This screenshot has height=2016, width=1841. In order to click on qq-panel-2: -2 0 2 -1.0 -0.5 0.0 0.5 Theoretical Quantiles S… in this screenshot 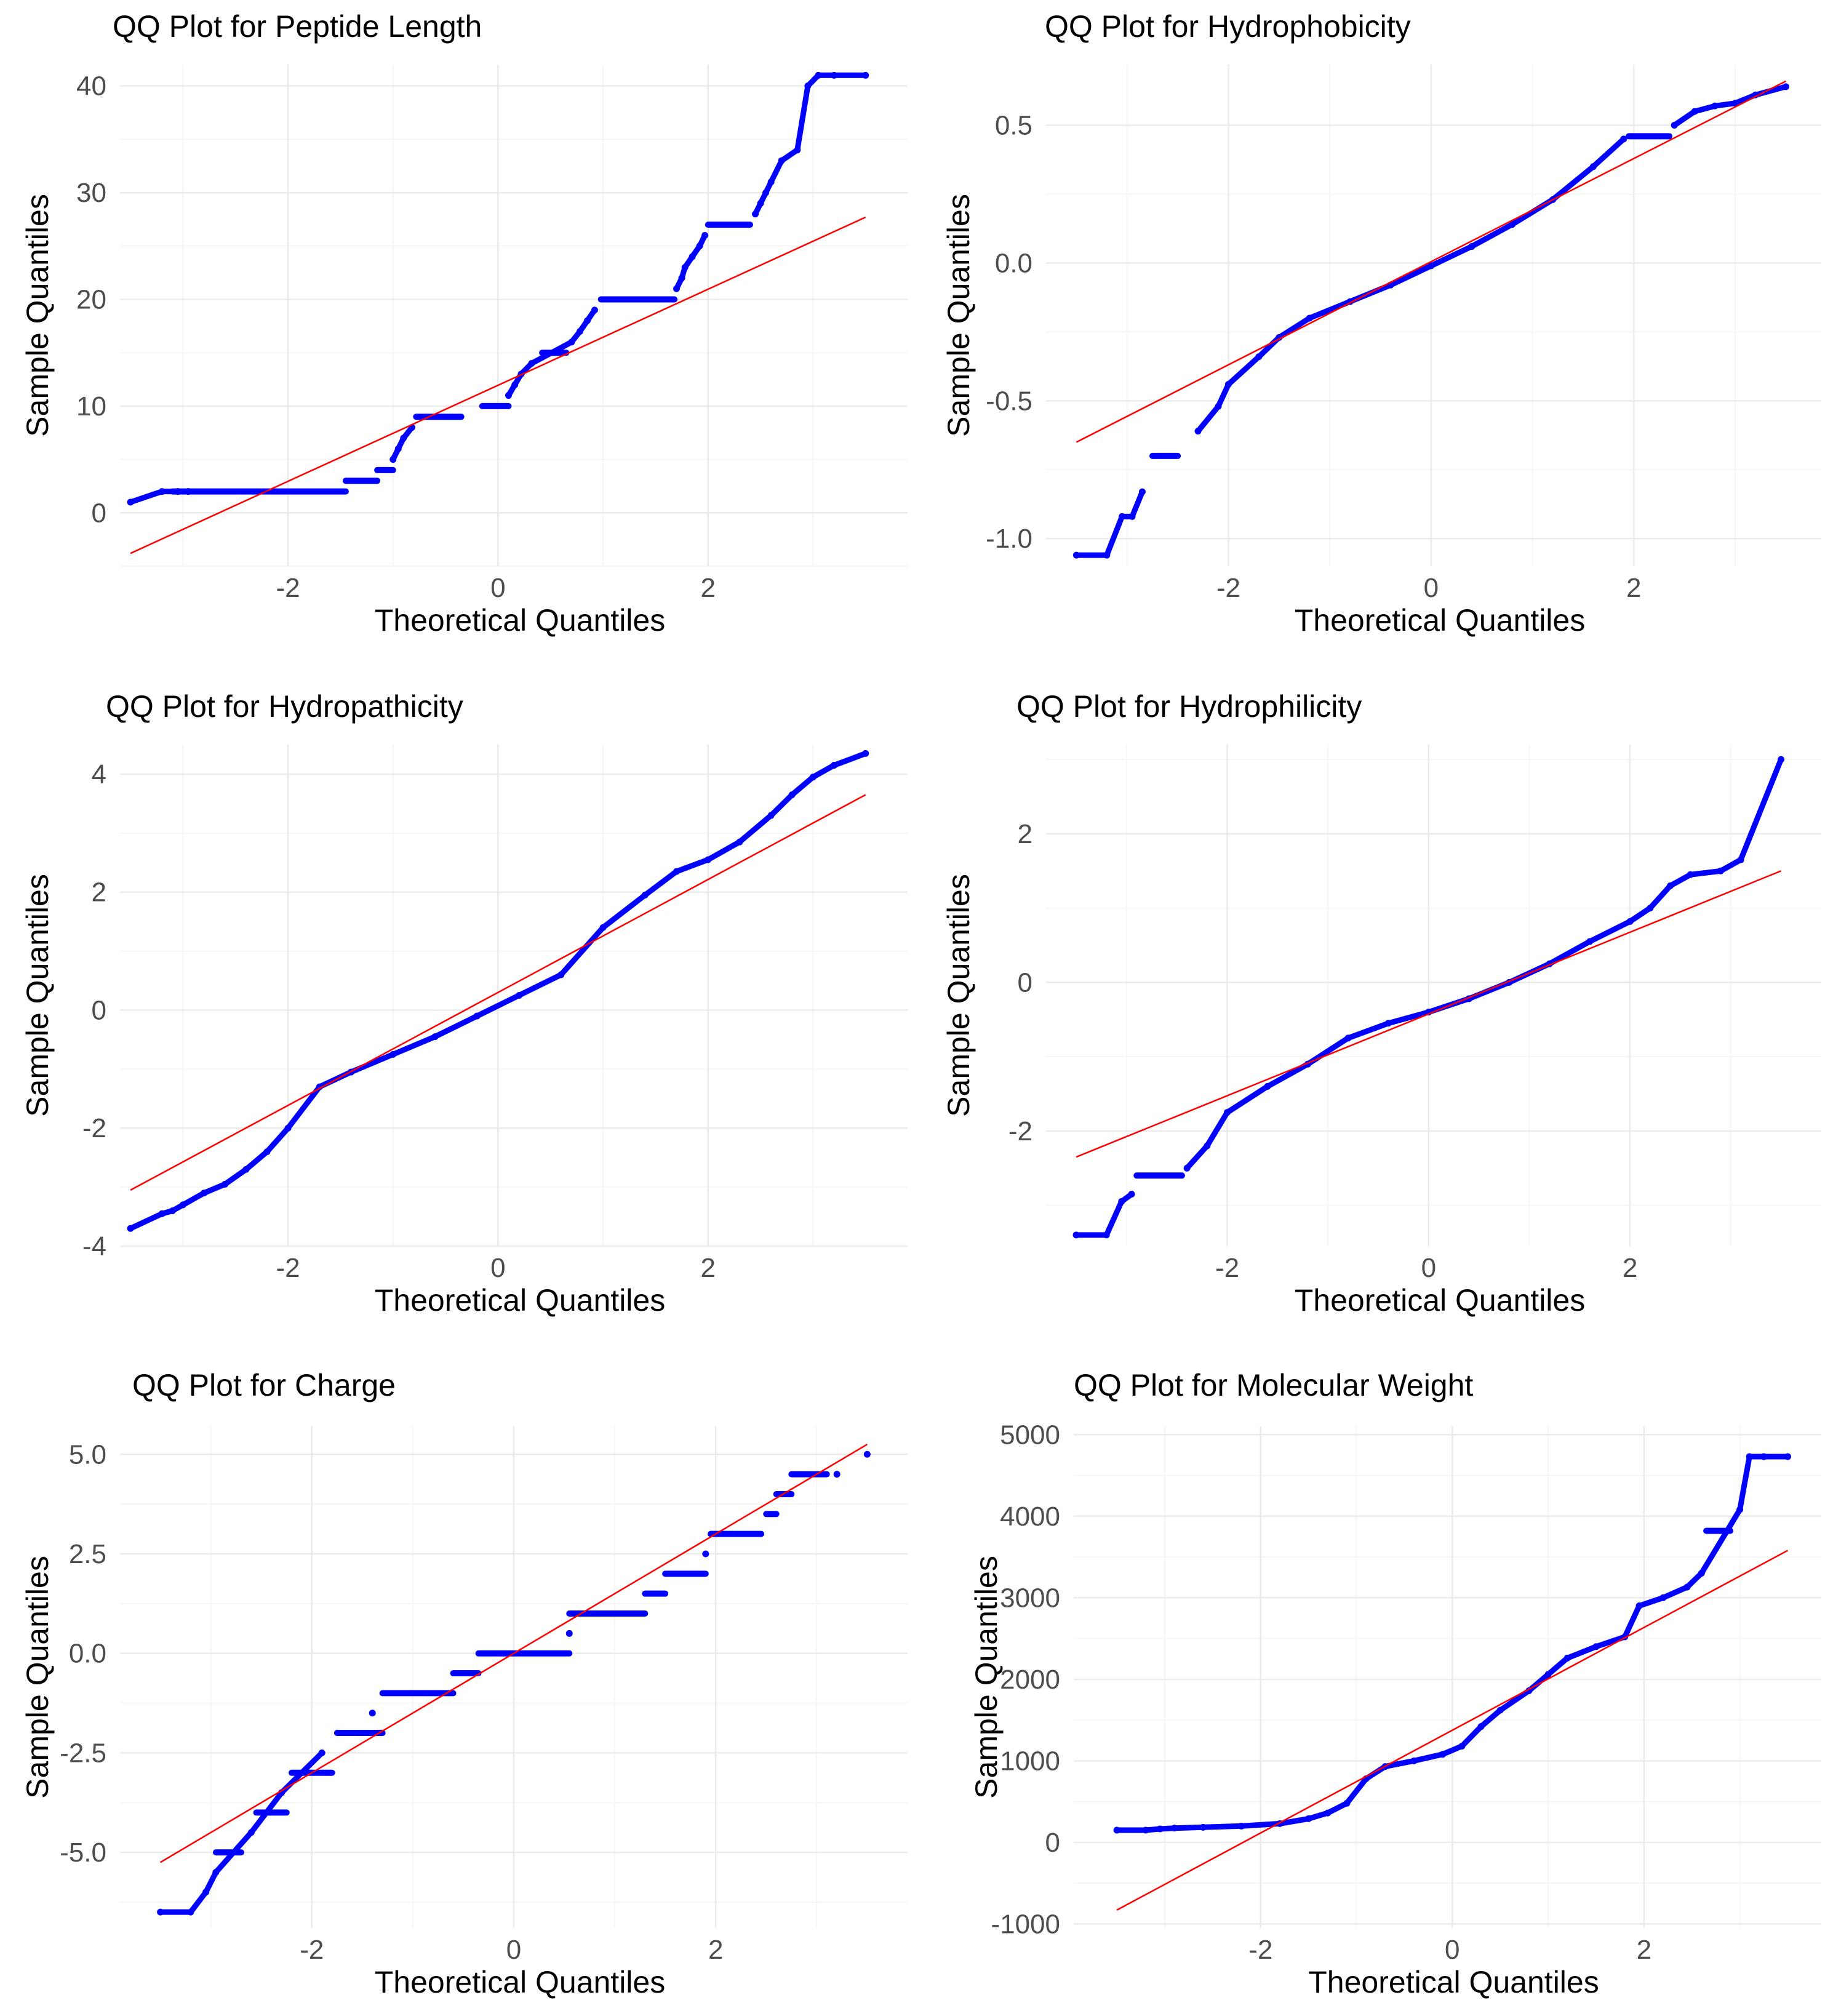, I will do `click(1381, 323)`.